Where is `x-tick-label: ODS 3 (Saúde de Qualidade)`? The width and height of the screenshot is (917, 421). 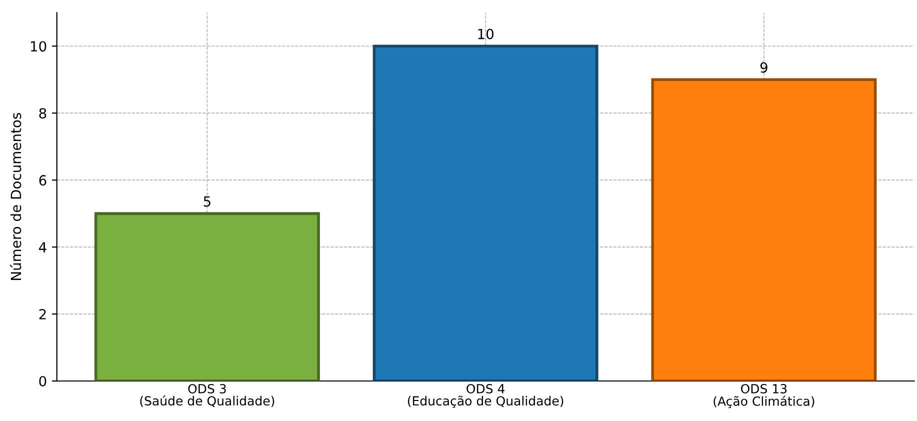 x-tick-label: ODS 3 (Saúde de Qualidade) is located at coordinates (207, 396).